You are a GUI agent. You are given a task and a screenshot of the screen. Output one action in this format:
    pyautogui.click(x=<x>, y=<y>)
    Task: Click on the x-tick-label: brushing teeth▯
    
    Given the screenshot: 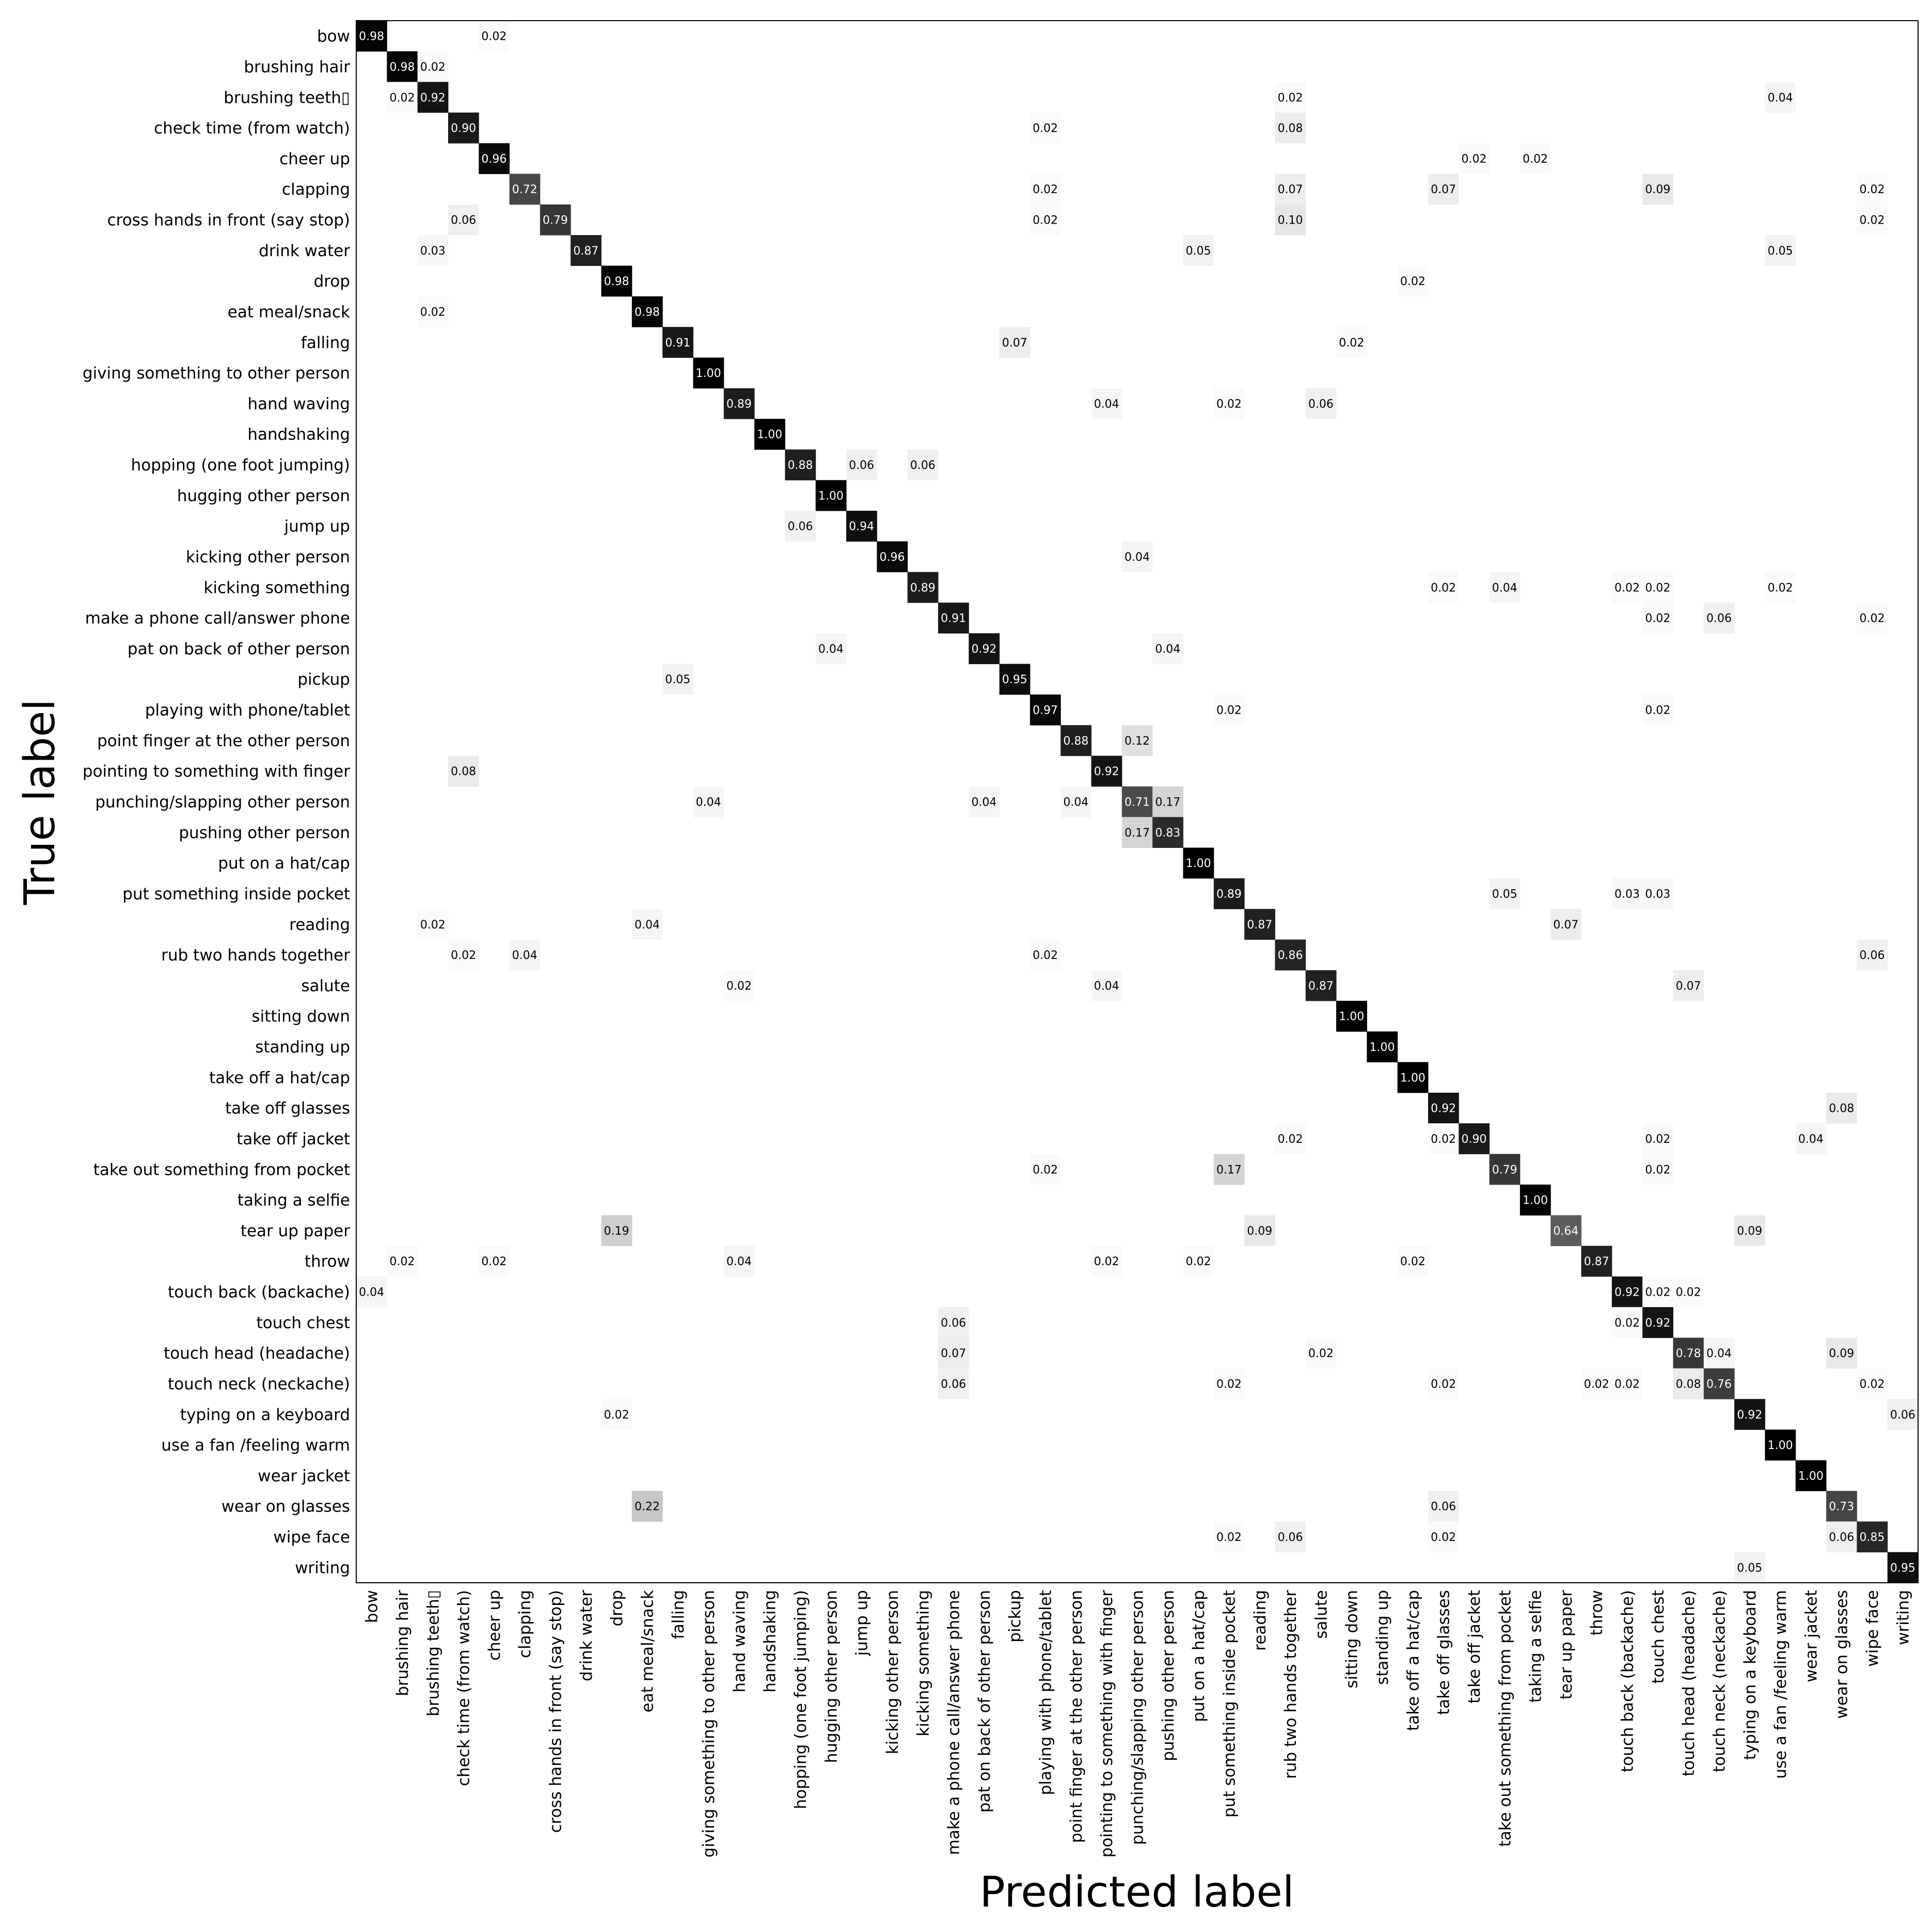 What is the action you would take?
    pyautogui.click(x=433, y=1653)
    